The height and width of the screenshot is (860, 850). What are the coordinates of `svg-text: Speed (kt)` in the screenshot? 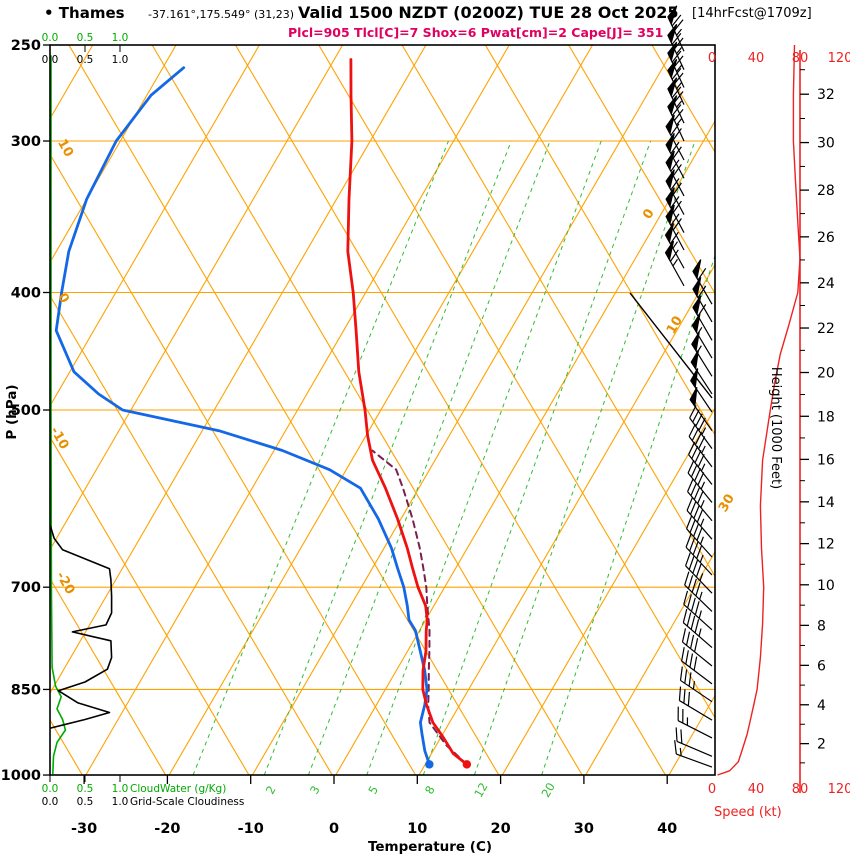 It's located at (748, 812).